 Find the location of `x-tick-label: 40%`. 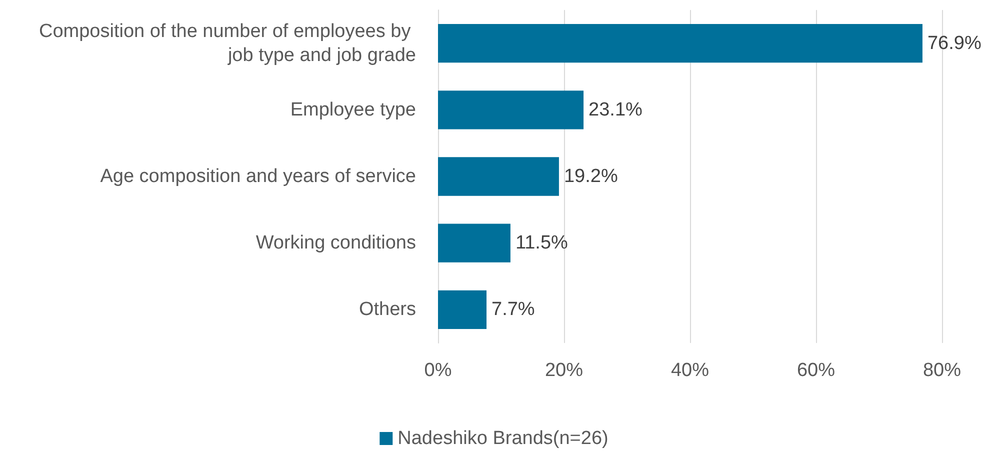

x-tick-label: 40% is located at coordinates (690, 370).